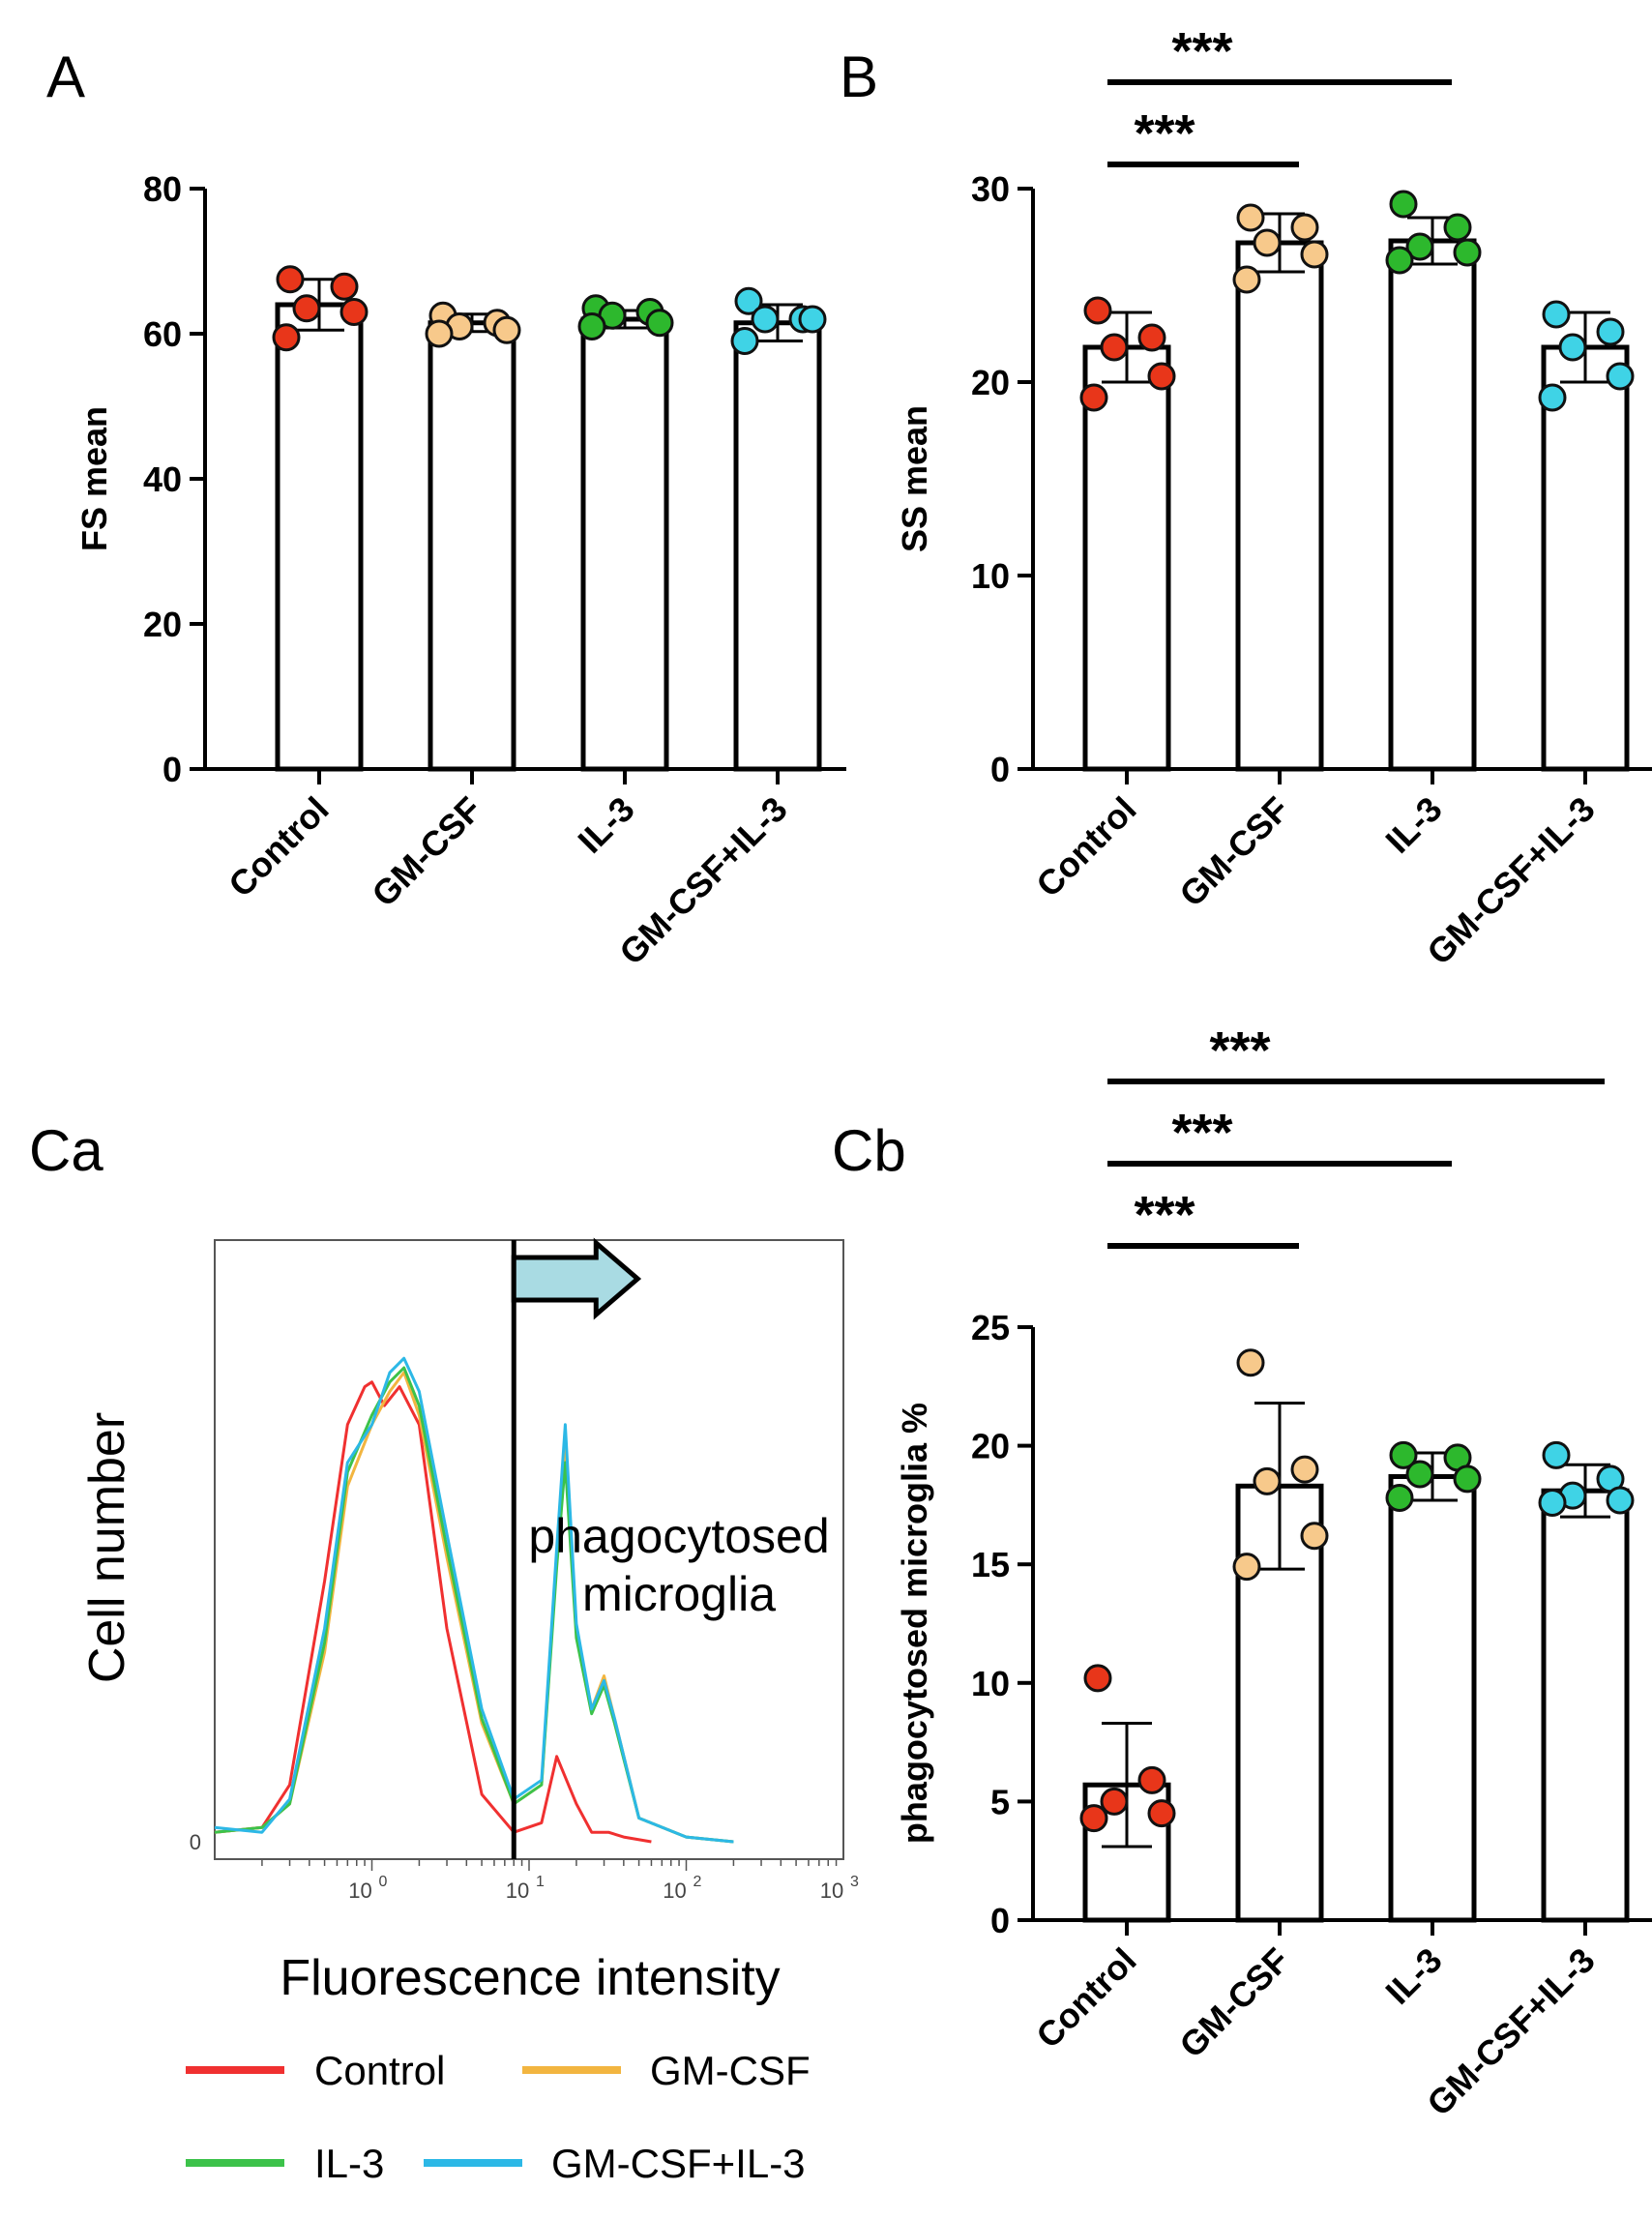  I want to click on gate-arrow-icon, so click(576, 1279).